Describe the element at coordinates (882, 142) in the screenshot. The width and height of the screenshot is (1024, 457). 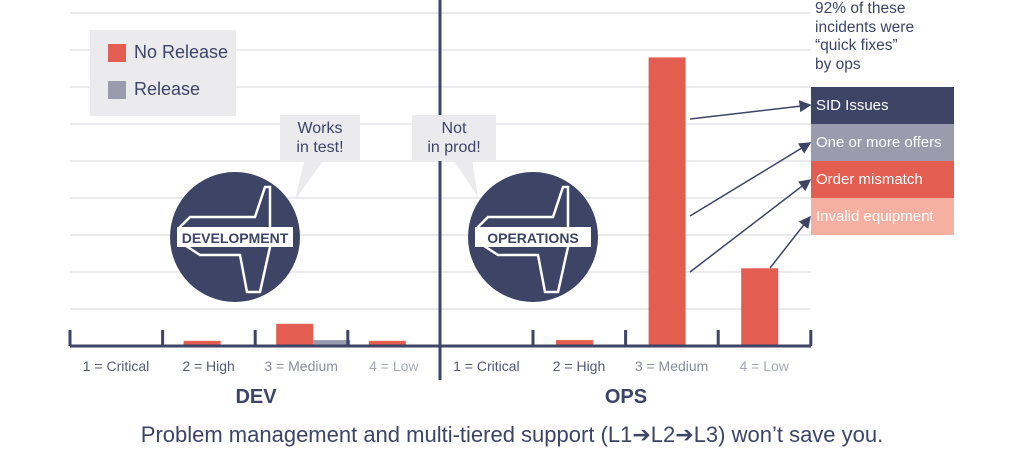
I see `cause-offers: One or more offers` at that location.